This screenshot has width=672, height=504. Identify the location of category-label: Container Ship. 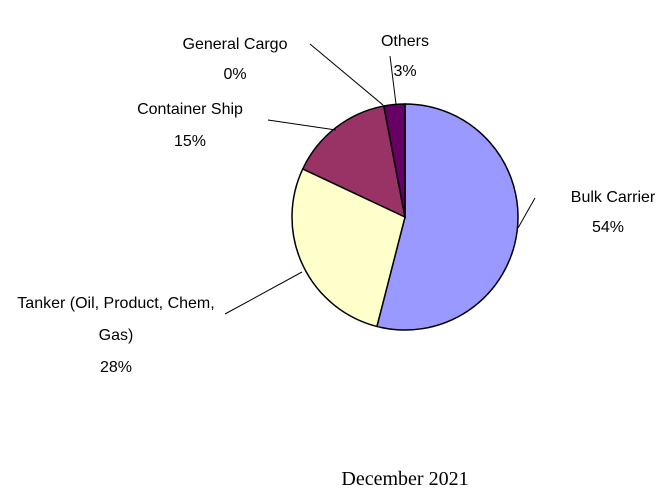
(190, 109).